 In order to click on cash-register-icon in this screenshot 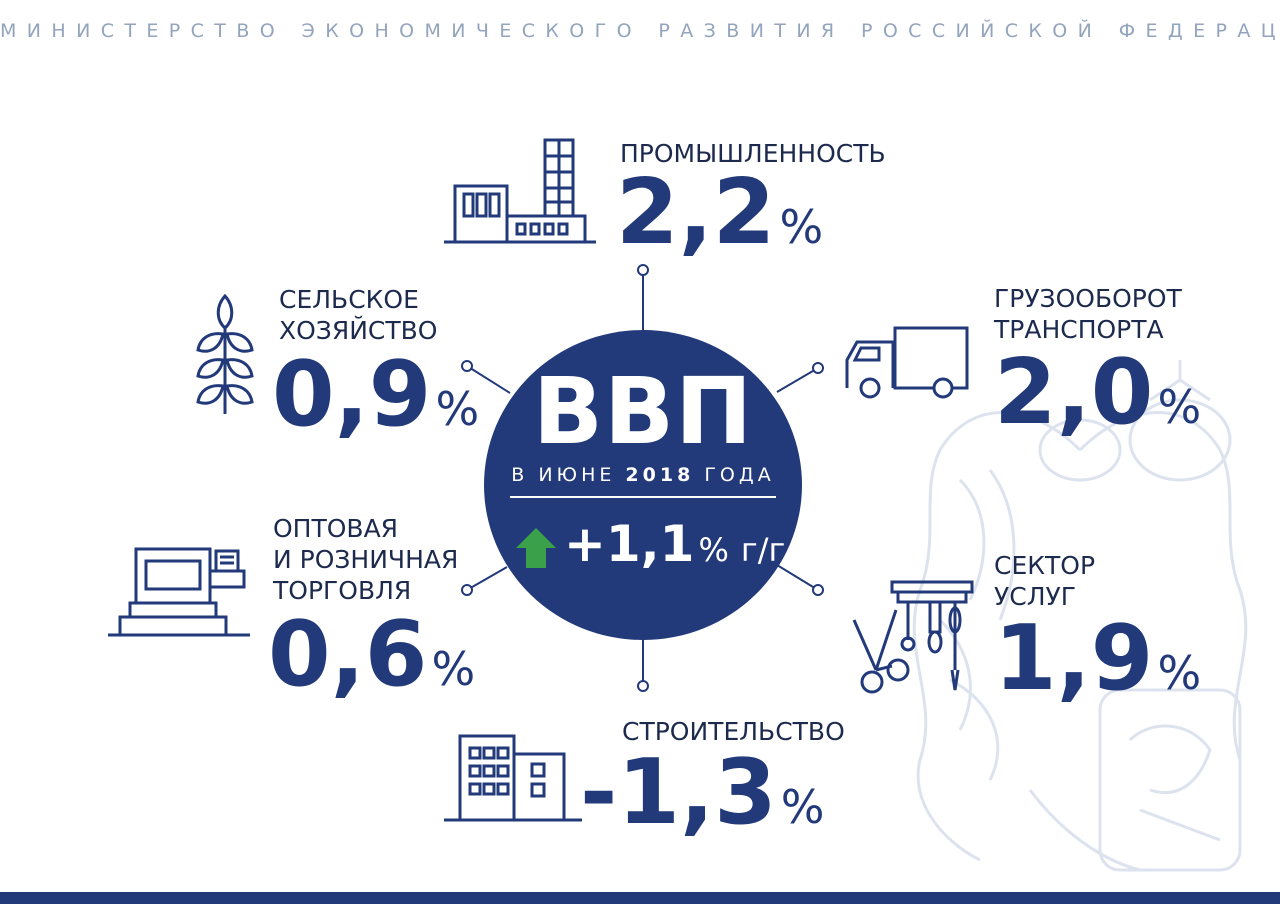, I will do `click(179, 592)`.